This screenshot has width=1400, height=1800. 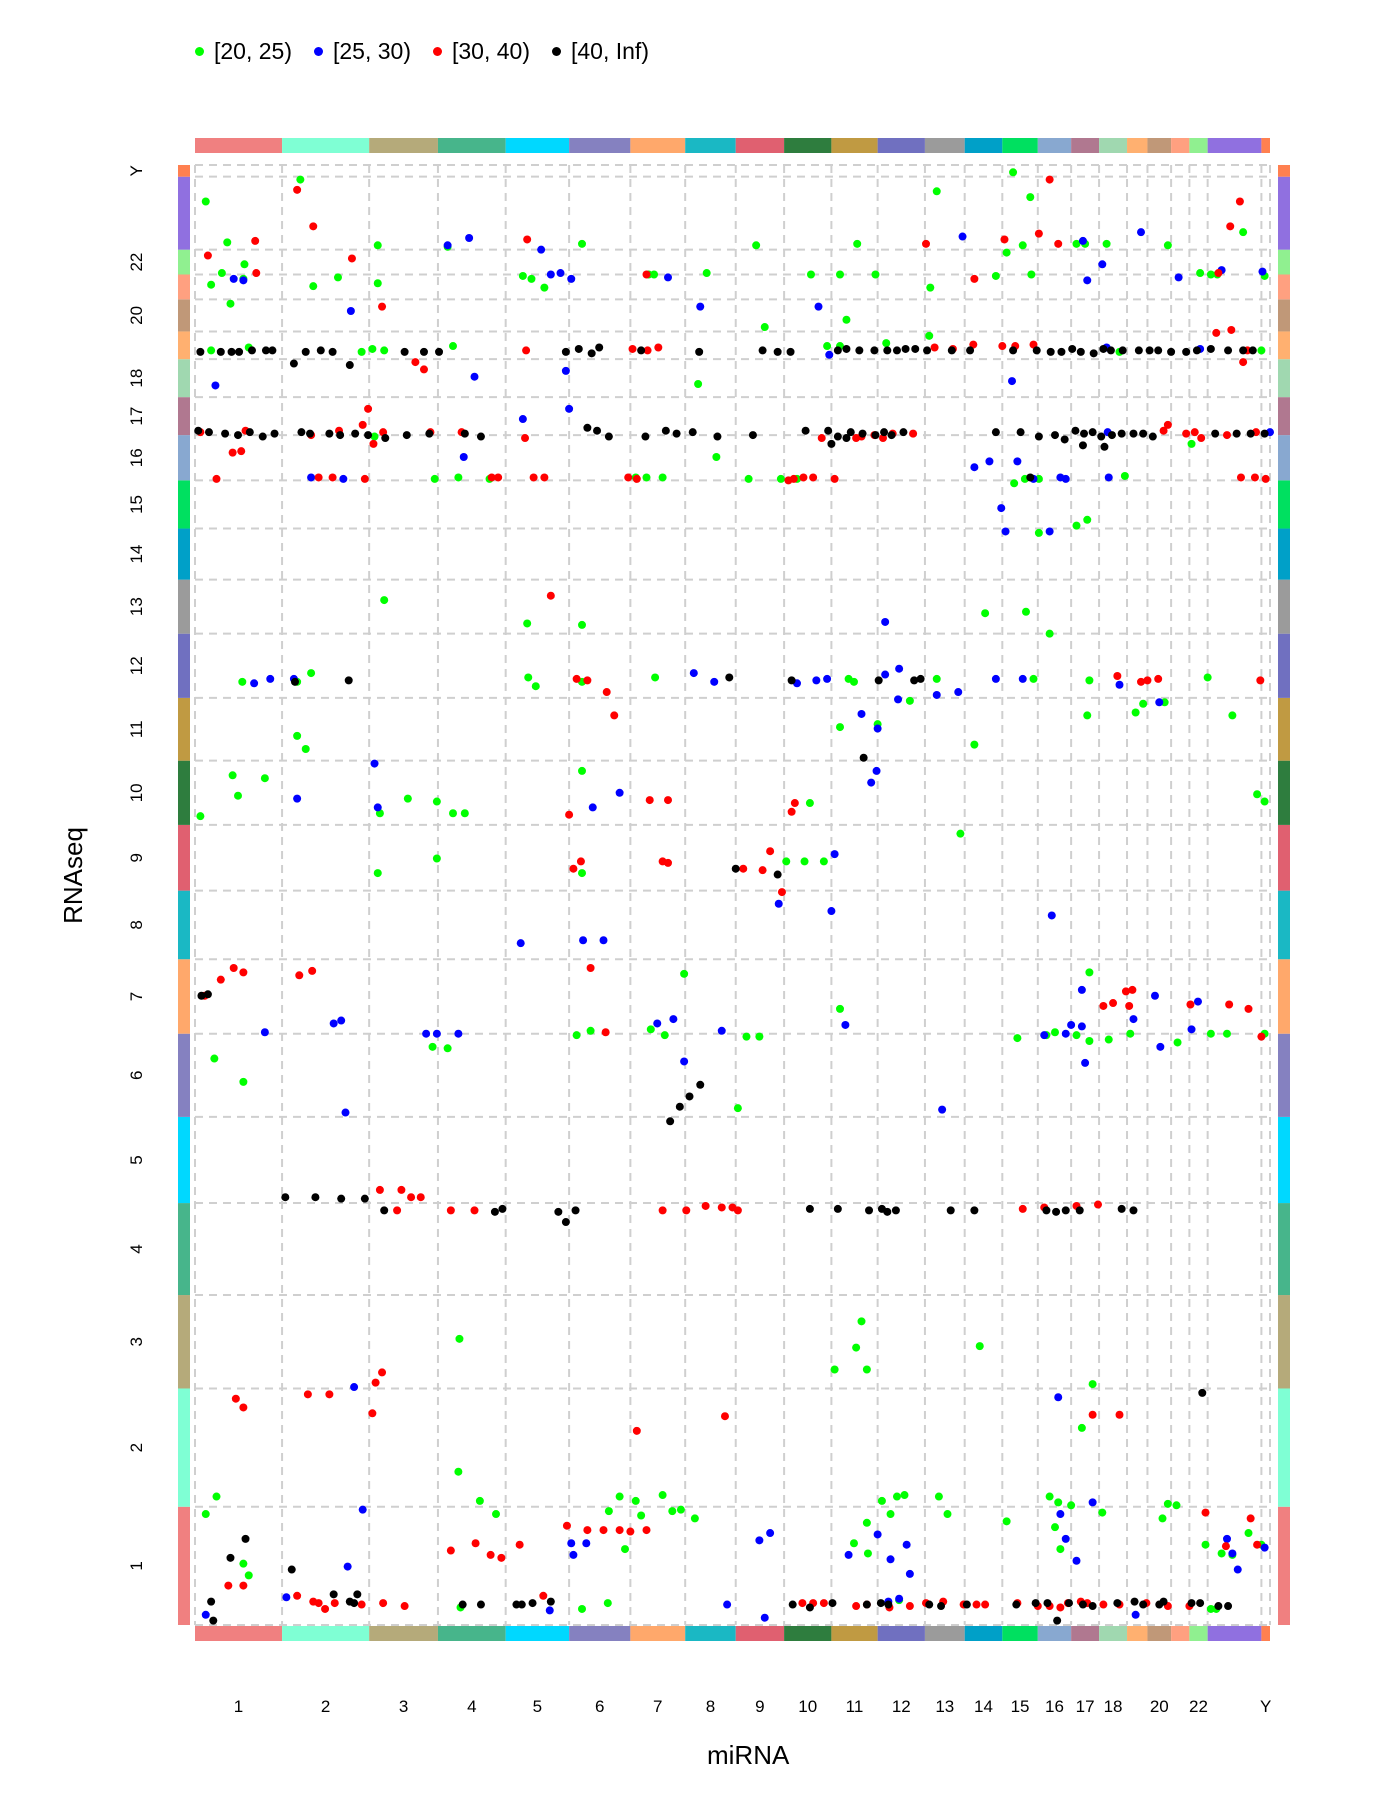 What do you see at coordinates (983, 1706) in the screenshot?
I see `x-tick-label: 14` at bounding box center [983, 1706].